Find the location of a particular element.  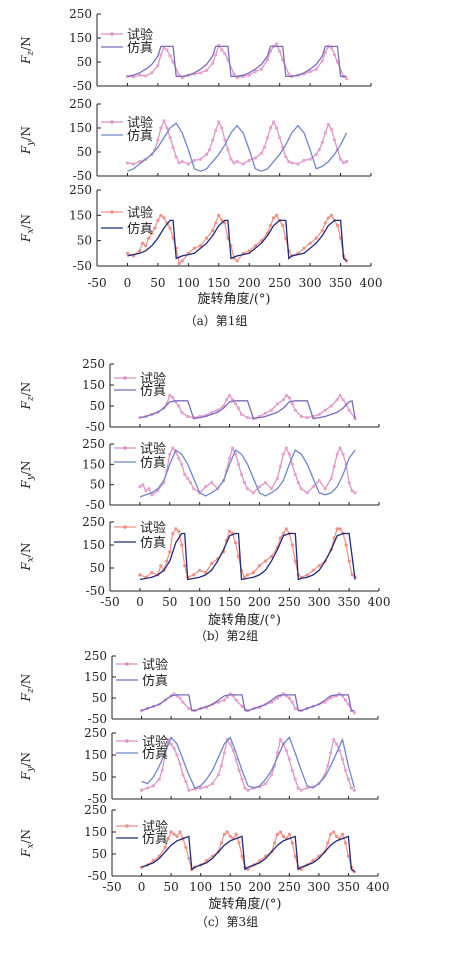

y-axis-label: Fx/N is located at coordinates (27, 843).